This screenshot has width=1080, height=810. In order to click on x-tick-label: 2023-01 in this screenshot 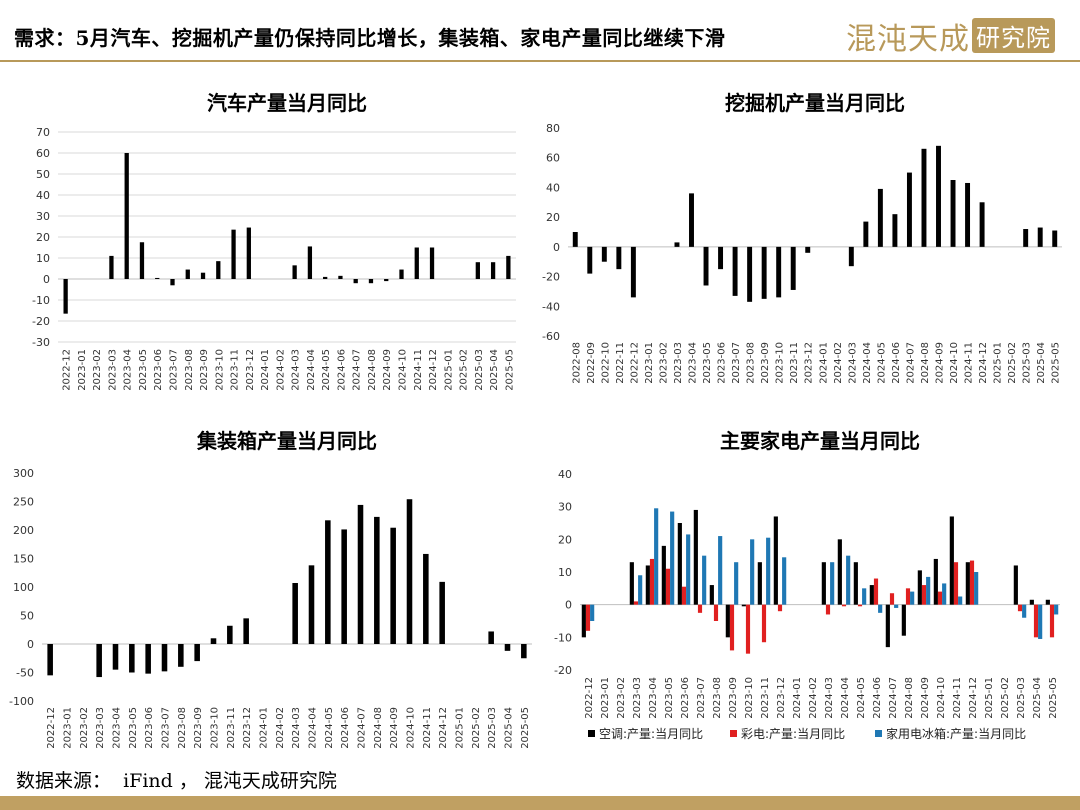, I will do `click(649, 363)`.